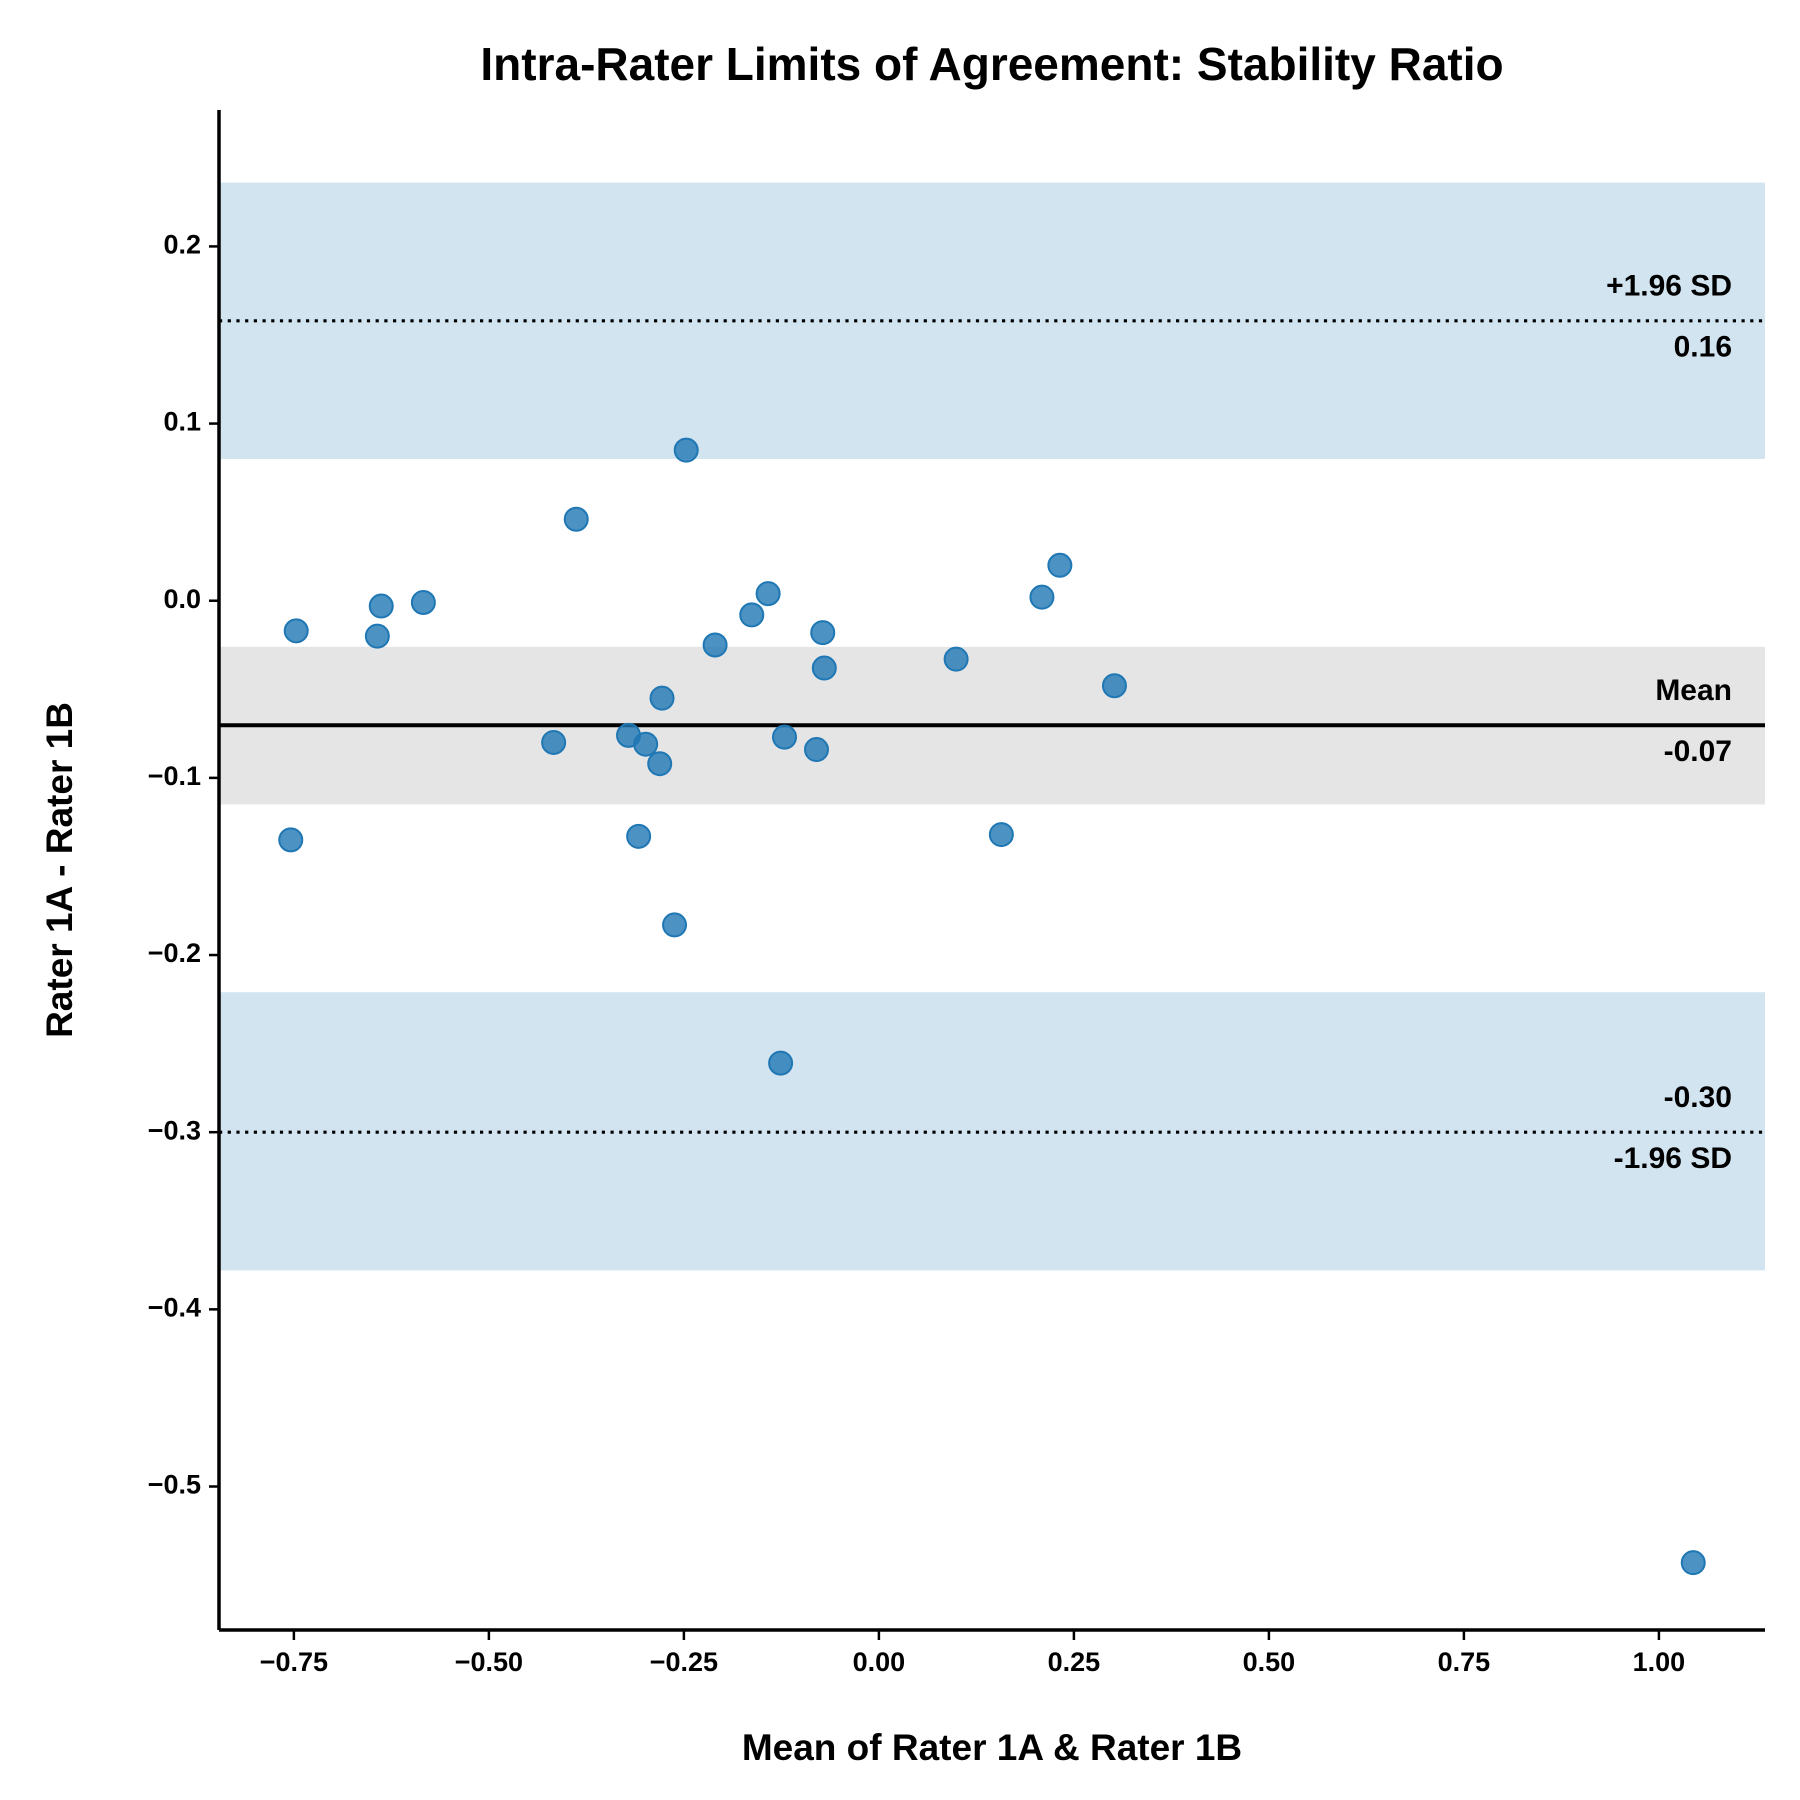  I want to click on y-axis-label: Rater 1A - Rater 1B, so click(59, 870).